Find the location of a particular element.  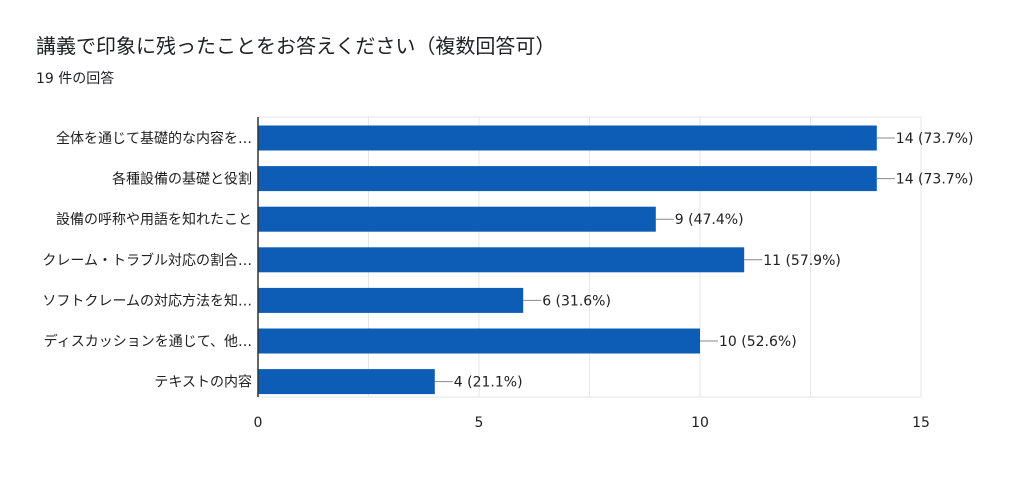

data-label: 4 (21.1%) is located at coordinates (488, 383).